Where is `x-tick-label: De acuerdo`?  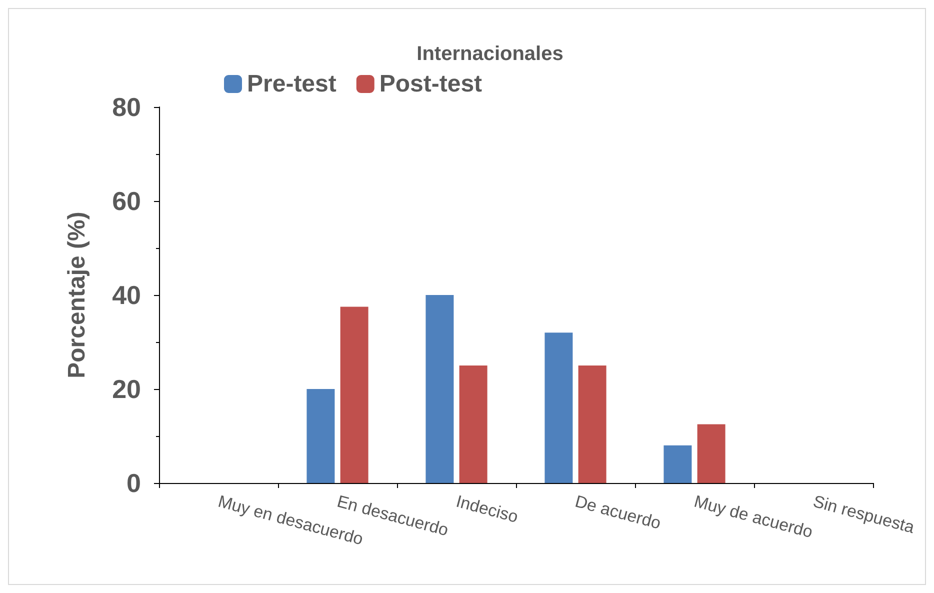 x-tick-label: De acuerdo is located at coordinates (618, 512).